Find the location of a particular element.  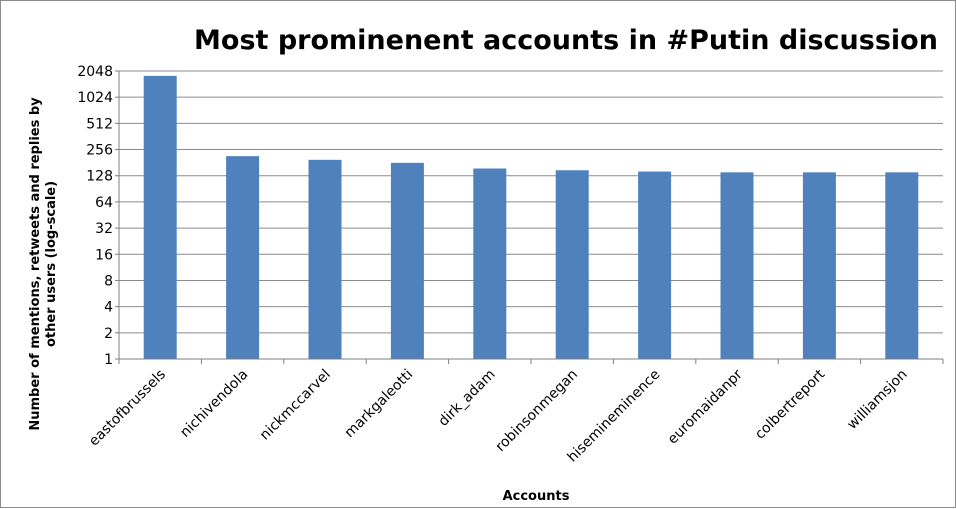

y-tick-label: 256 is located at coordinates (99, 151).